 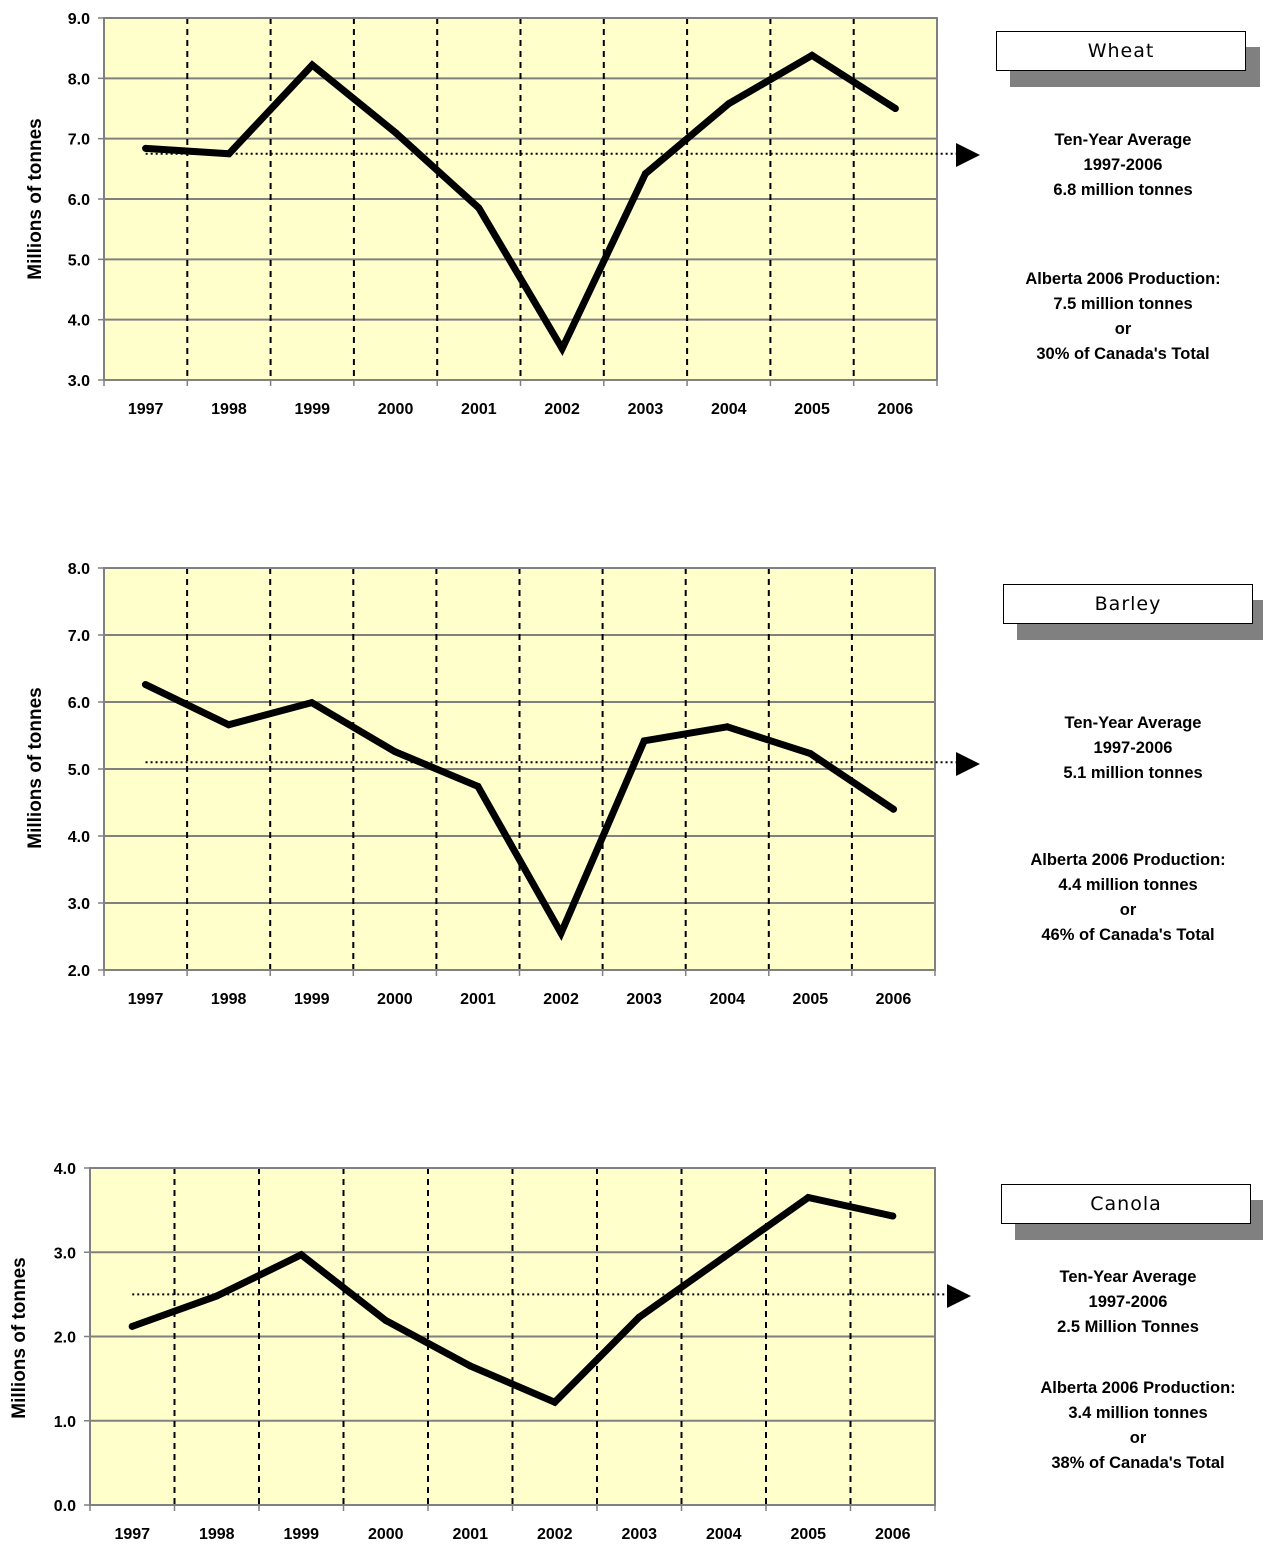 I want to click on barley-x-tick-label: 1998, so click(x=229, y=999).